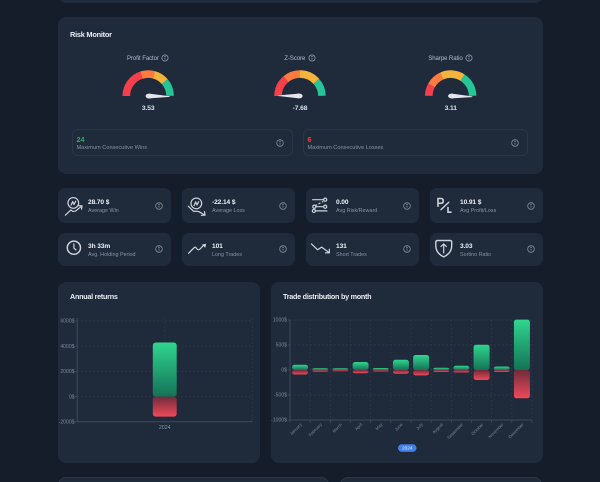 The height and width of the screenshot is (482, 600). Describe the element at coordinates (296, 428) in the screenshot. I see `svg-text: January` at that location.